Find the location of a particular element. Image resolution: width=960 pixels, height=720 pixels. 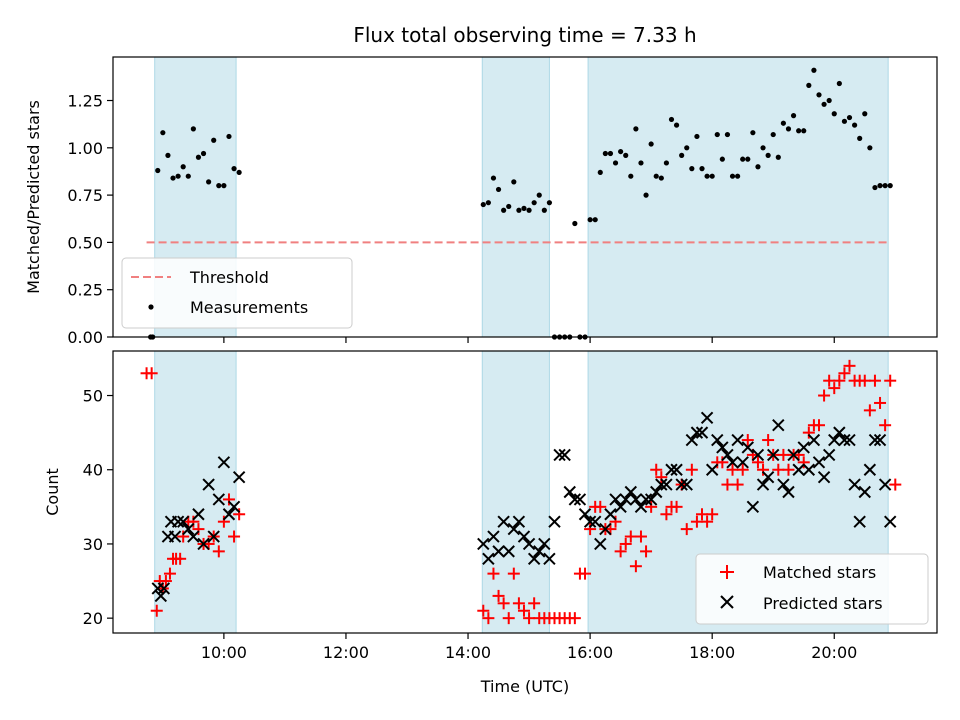

y-tick-label: 1.00 is located at coordinates (85, 148).